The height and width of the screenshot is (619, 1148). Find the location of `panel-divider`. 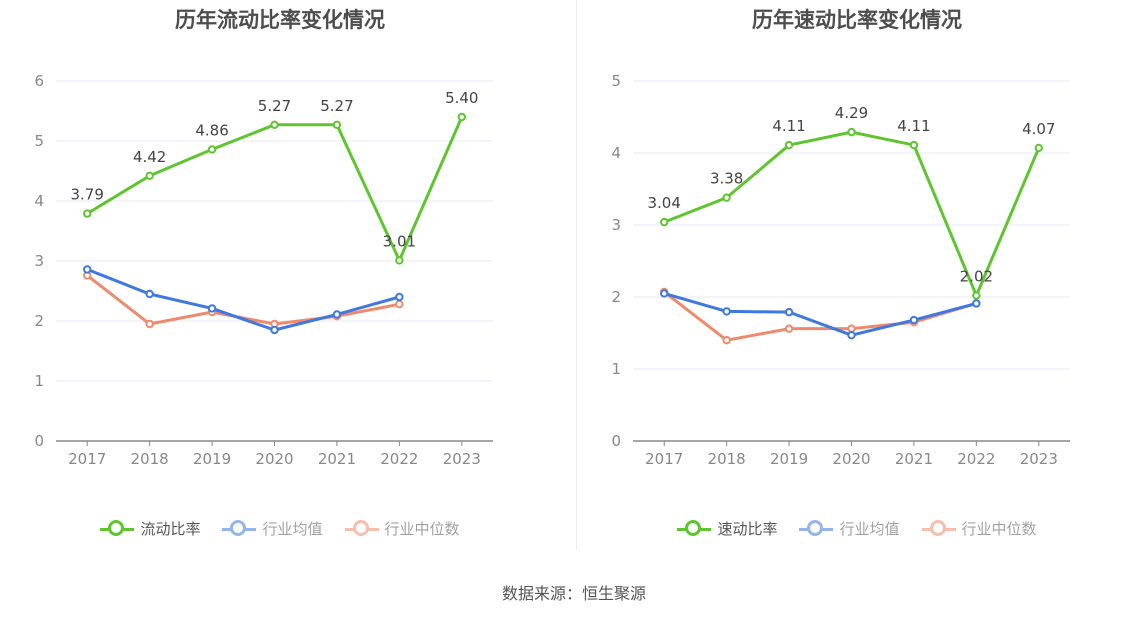

panel-divider is located at coordinates (576, 275).